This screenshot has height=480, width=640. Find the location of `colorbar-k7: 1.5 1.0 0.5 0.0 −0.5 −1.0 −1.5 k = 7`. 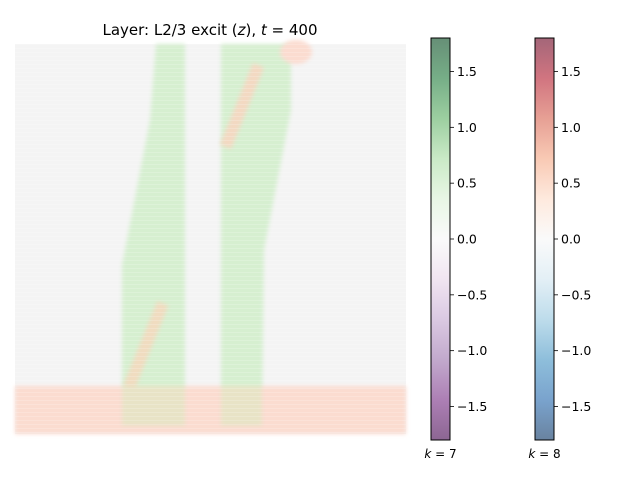

colorbar-k7: 1.5 1.0 0.5 0.0 −0.5 −1.0 −1.5 k = 7 is located at coordinates (455, 249).